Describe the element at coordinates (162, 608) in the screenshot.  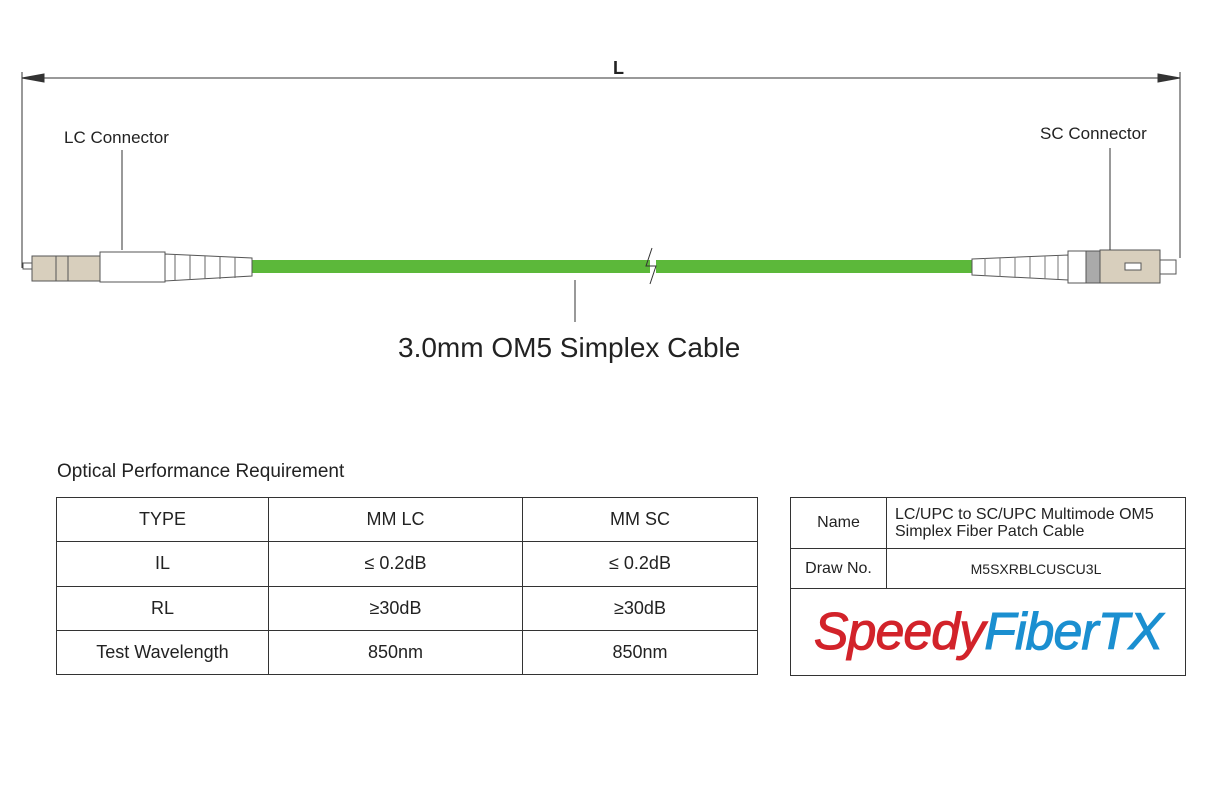
I see `table-cell: RL` at that location.